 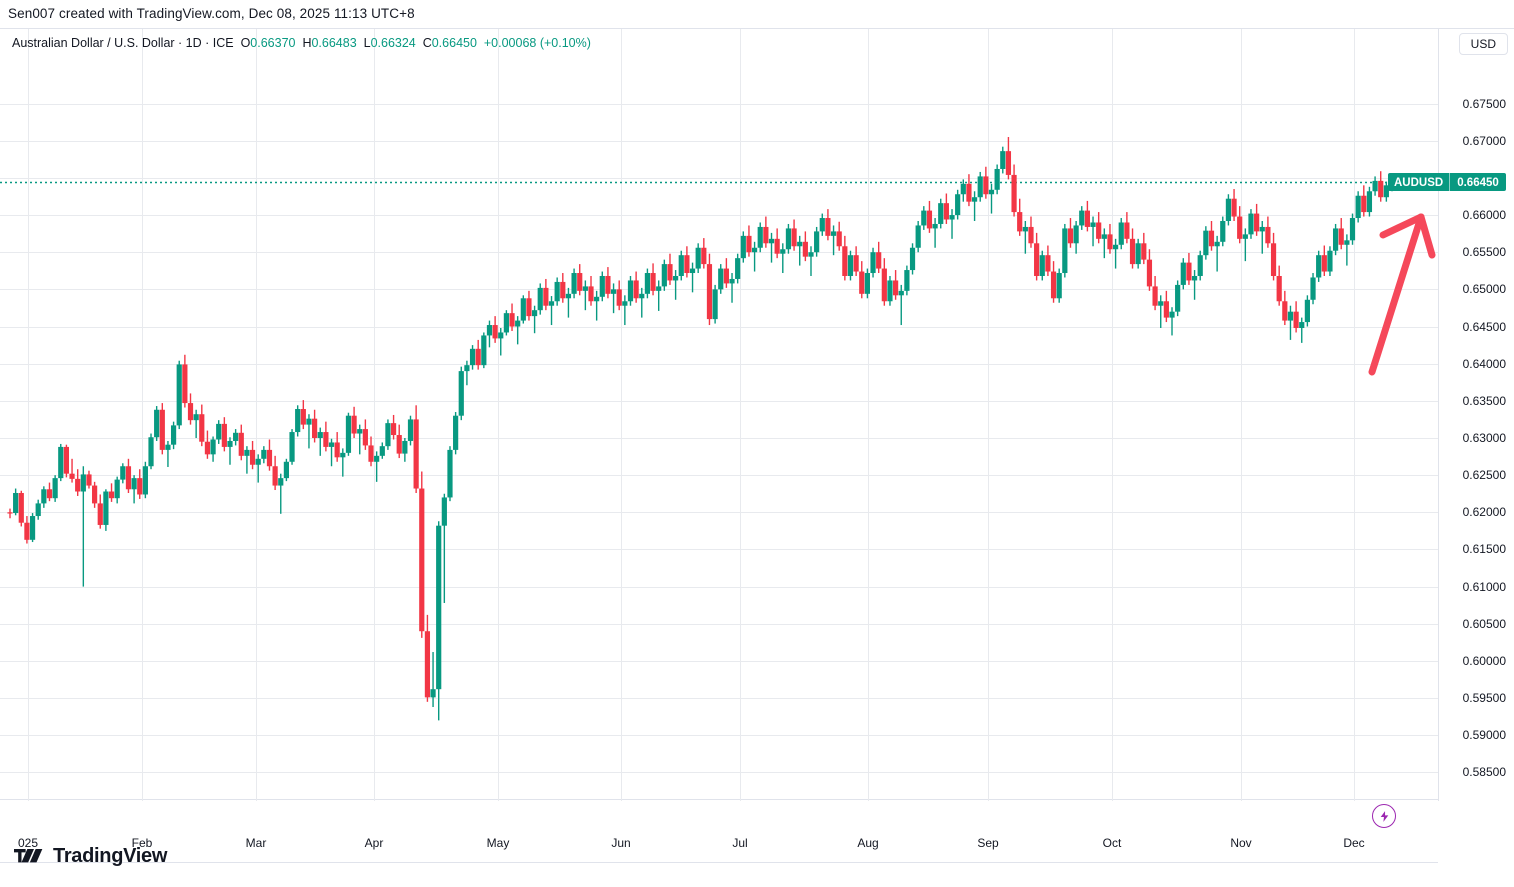 I want to click on tradingview-wordmark: TradingView, so click(x=110, y=856).